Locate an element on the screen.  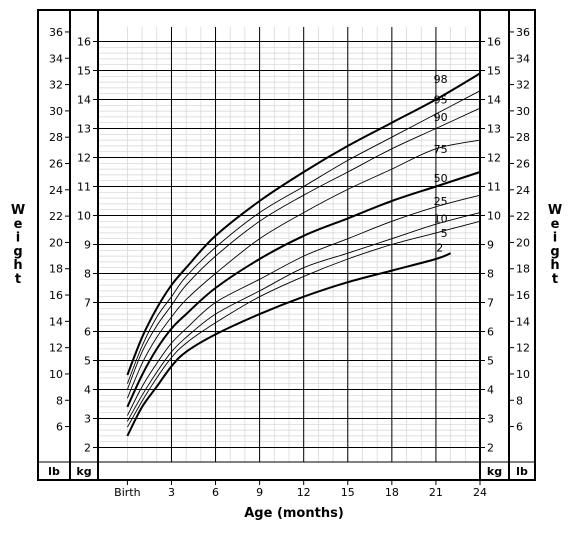
lb-tick-label-left: 12 is located at coordinates (56, 348).